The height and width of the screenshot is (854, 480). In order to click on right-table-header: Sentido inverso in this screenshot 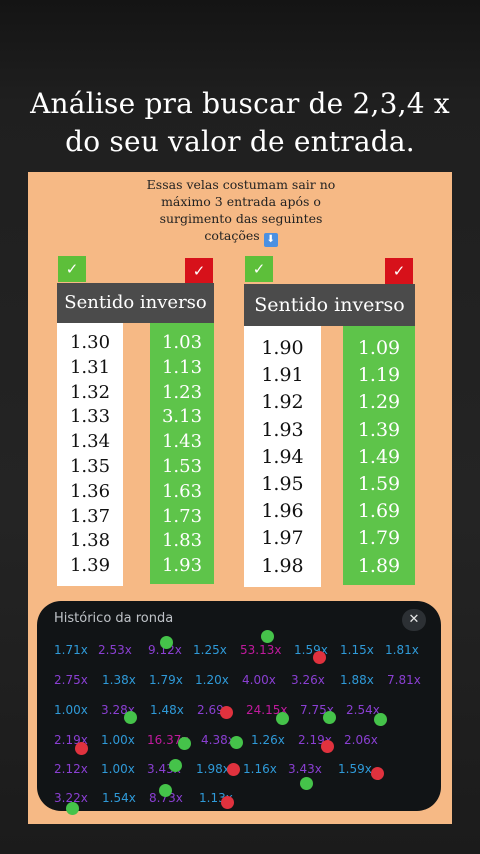, I will do `click(329, 305)`.